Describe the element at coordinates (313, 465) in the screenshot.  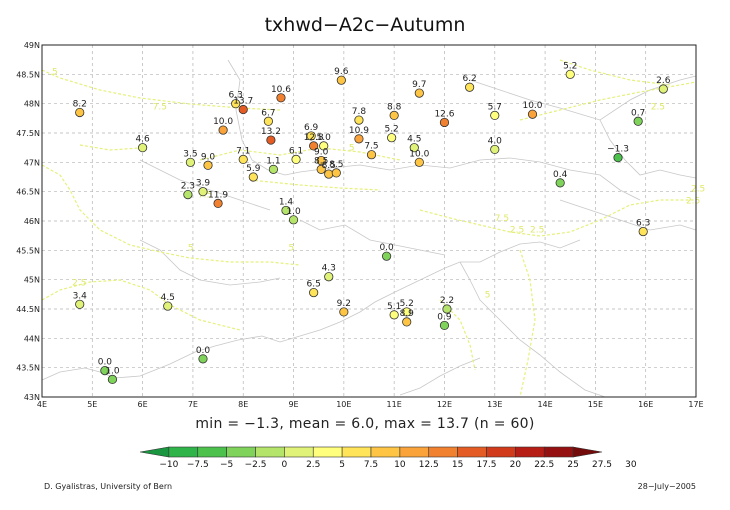
I see `colorbar-label: 2.5` at that location.